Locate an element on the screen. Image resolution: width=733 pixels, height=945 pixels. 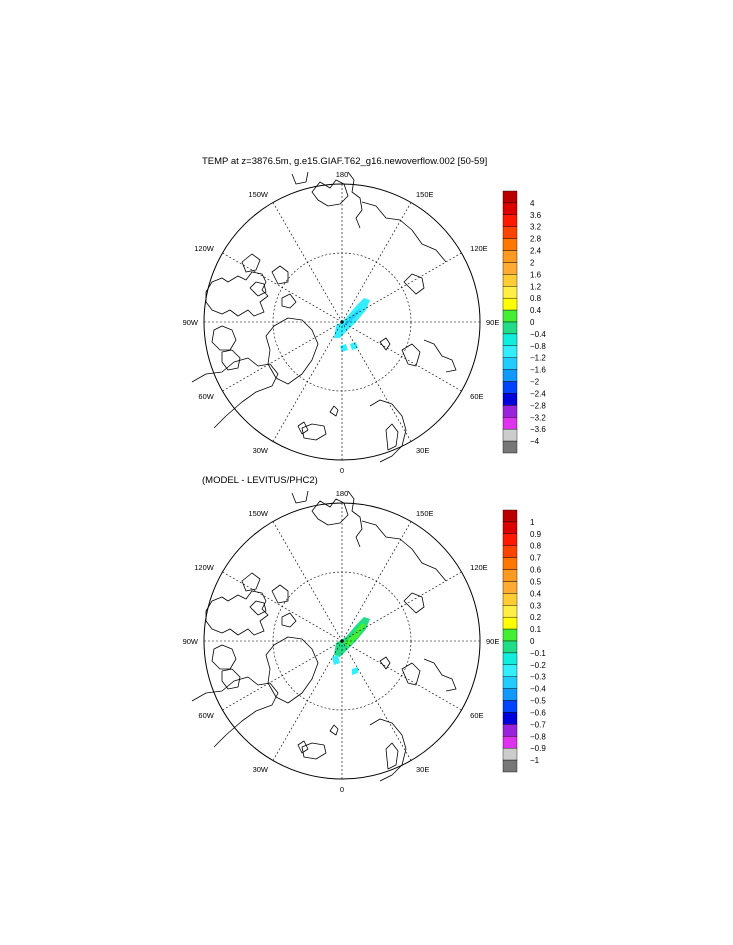
colorbar-label: 0.5 is located at coordinates (536, 581).